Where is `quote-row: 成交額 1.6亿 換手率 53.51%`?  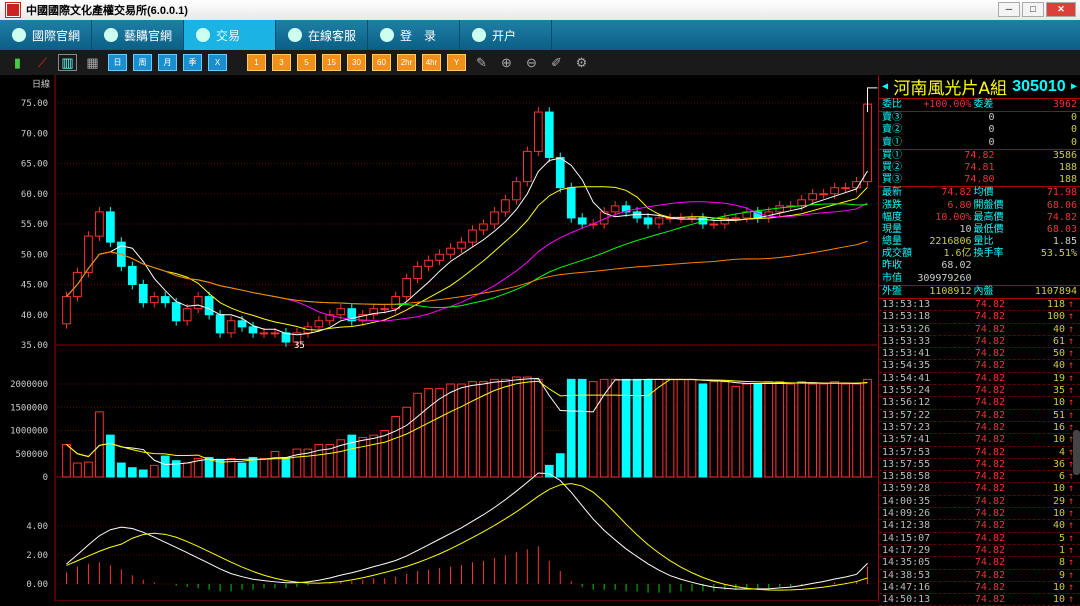
quote-row: 成交額 1.6亿 換手率 53.51% is located at coordinates (979, 254).